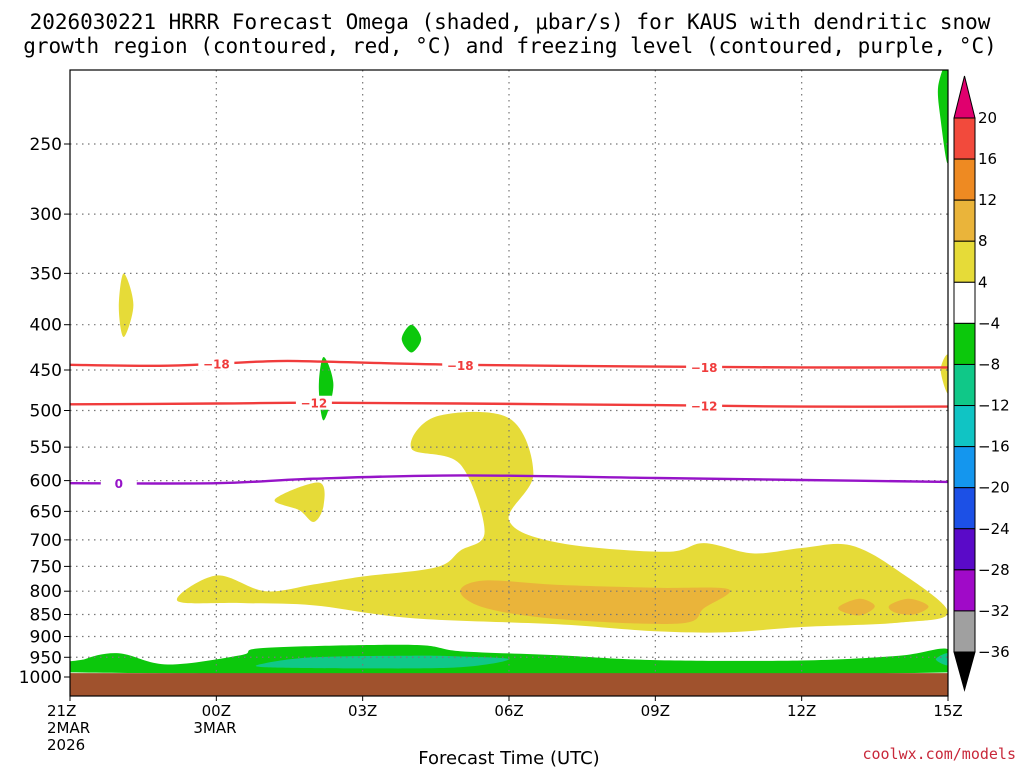 This screenshot has width=1024, height=768. Describe the element at coordinates (362, 711) in the screenshot. I see `xtick-label-6-1: 03Z` at that location.